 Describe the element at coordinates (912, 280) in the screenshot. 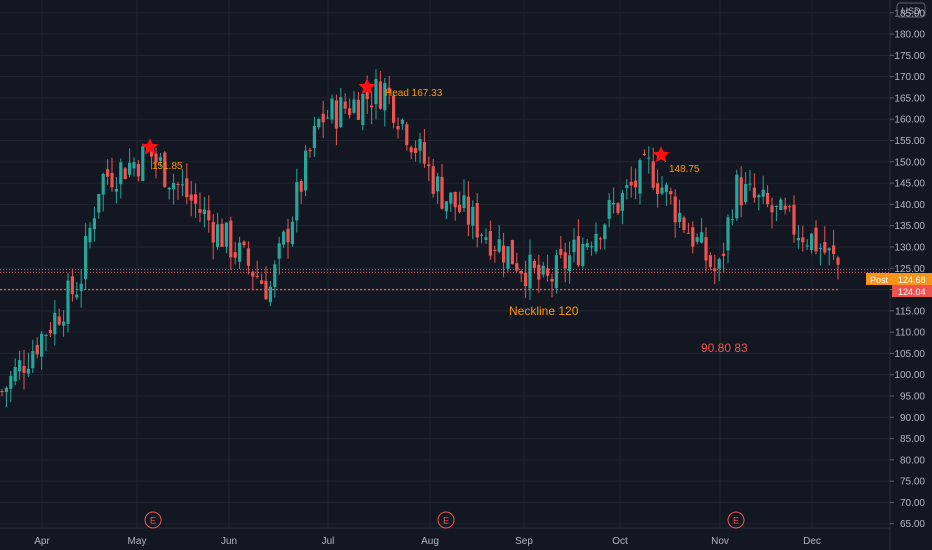

I see `price-tag-value: 124.68` at that location.